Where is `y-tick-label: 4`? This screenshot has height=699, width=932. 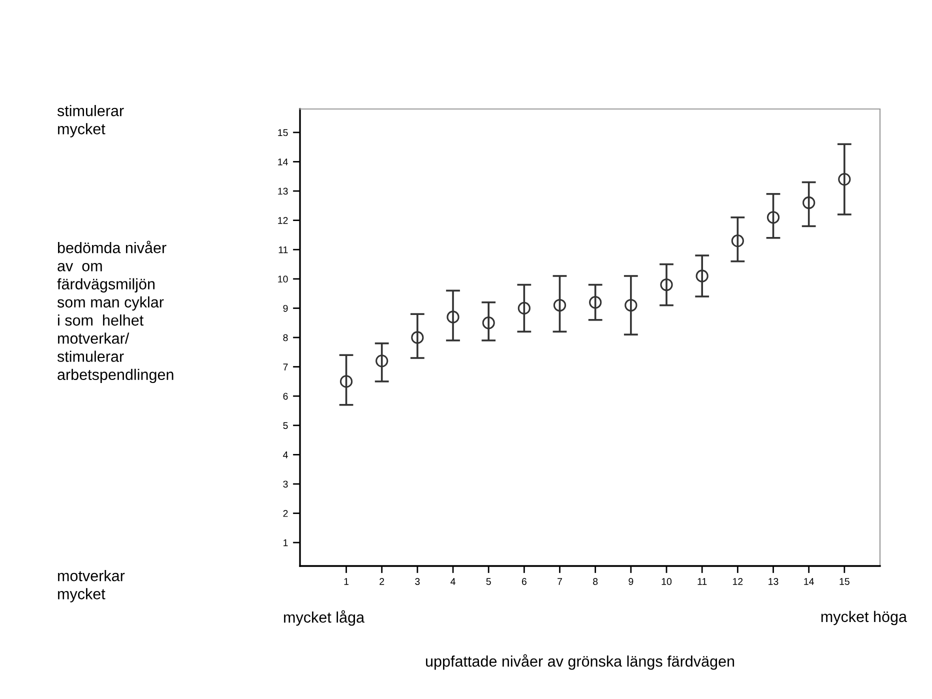
y-tick-label: 4 is located at coordinates (285, 455).